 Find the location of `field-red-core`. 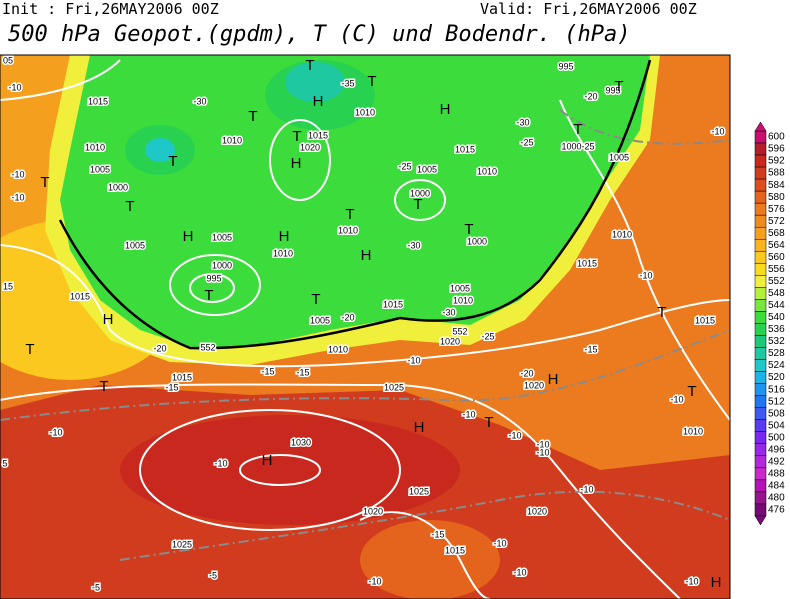

field-red-core is located at coordinates (290, 470).